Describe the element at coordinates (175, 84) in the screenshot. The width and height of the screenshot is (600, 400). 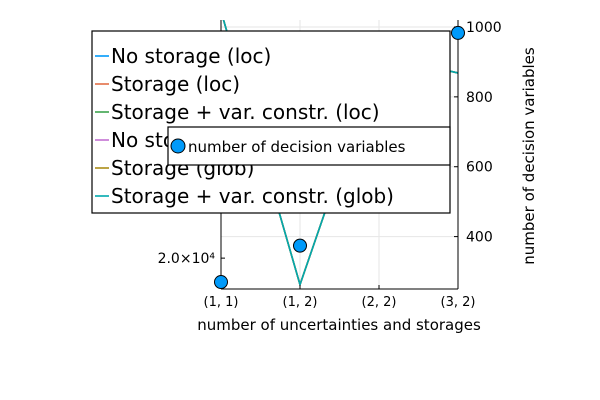
I see `legend-label: Storage (loc)` at that location.